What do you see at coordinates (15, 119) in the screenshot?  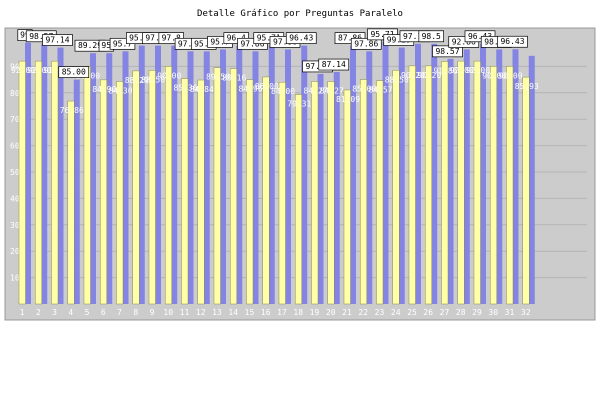 I see `y-tick-label: 70` at bounding box center [15, 119].